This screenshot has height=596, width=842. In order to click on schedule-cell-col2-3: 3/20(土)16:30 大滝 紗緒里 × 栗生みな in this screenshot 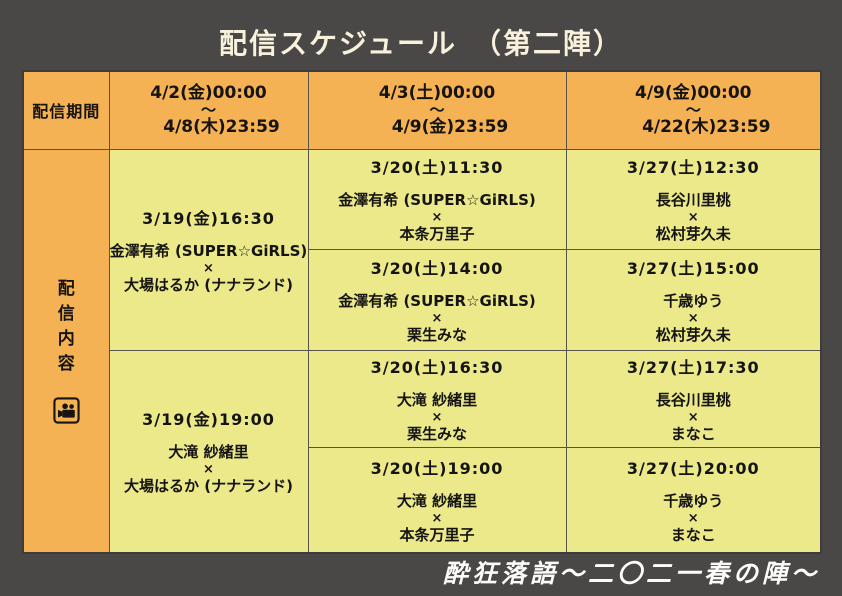, I will do `click(437, 398)`.